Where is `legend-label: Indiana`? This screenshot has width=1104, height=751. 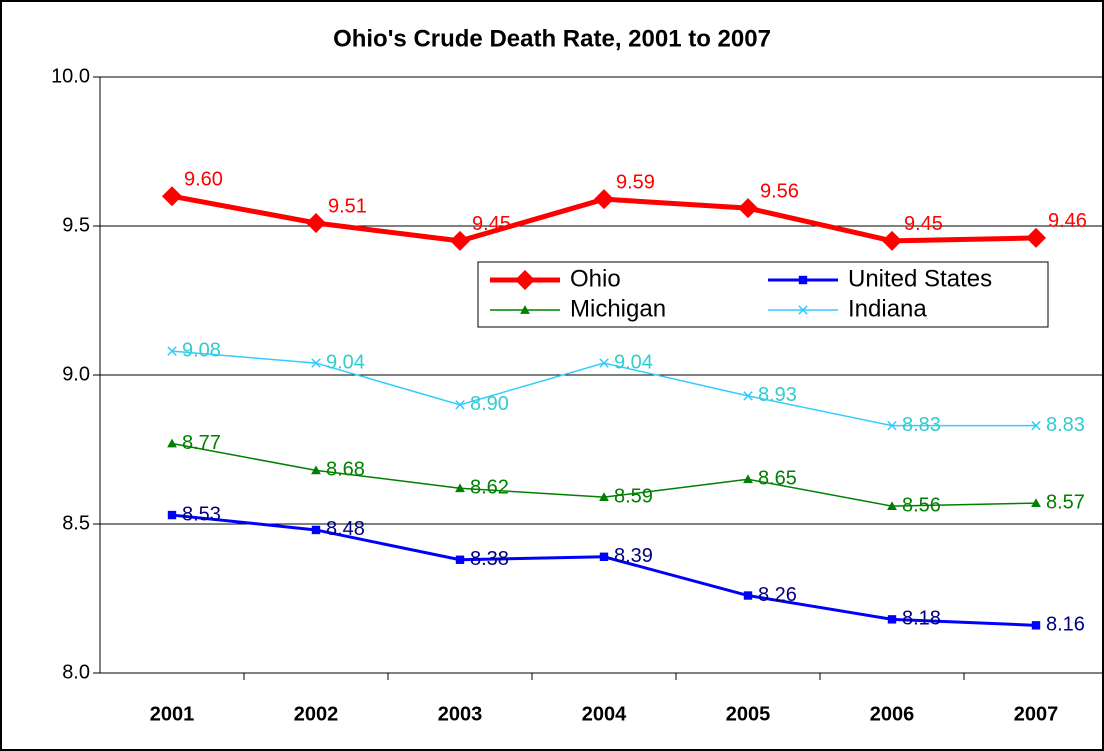
legend-label: Indiana is located at coordinates (887, 308).